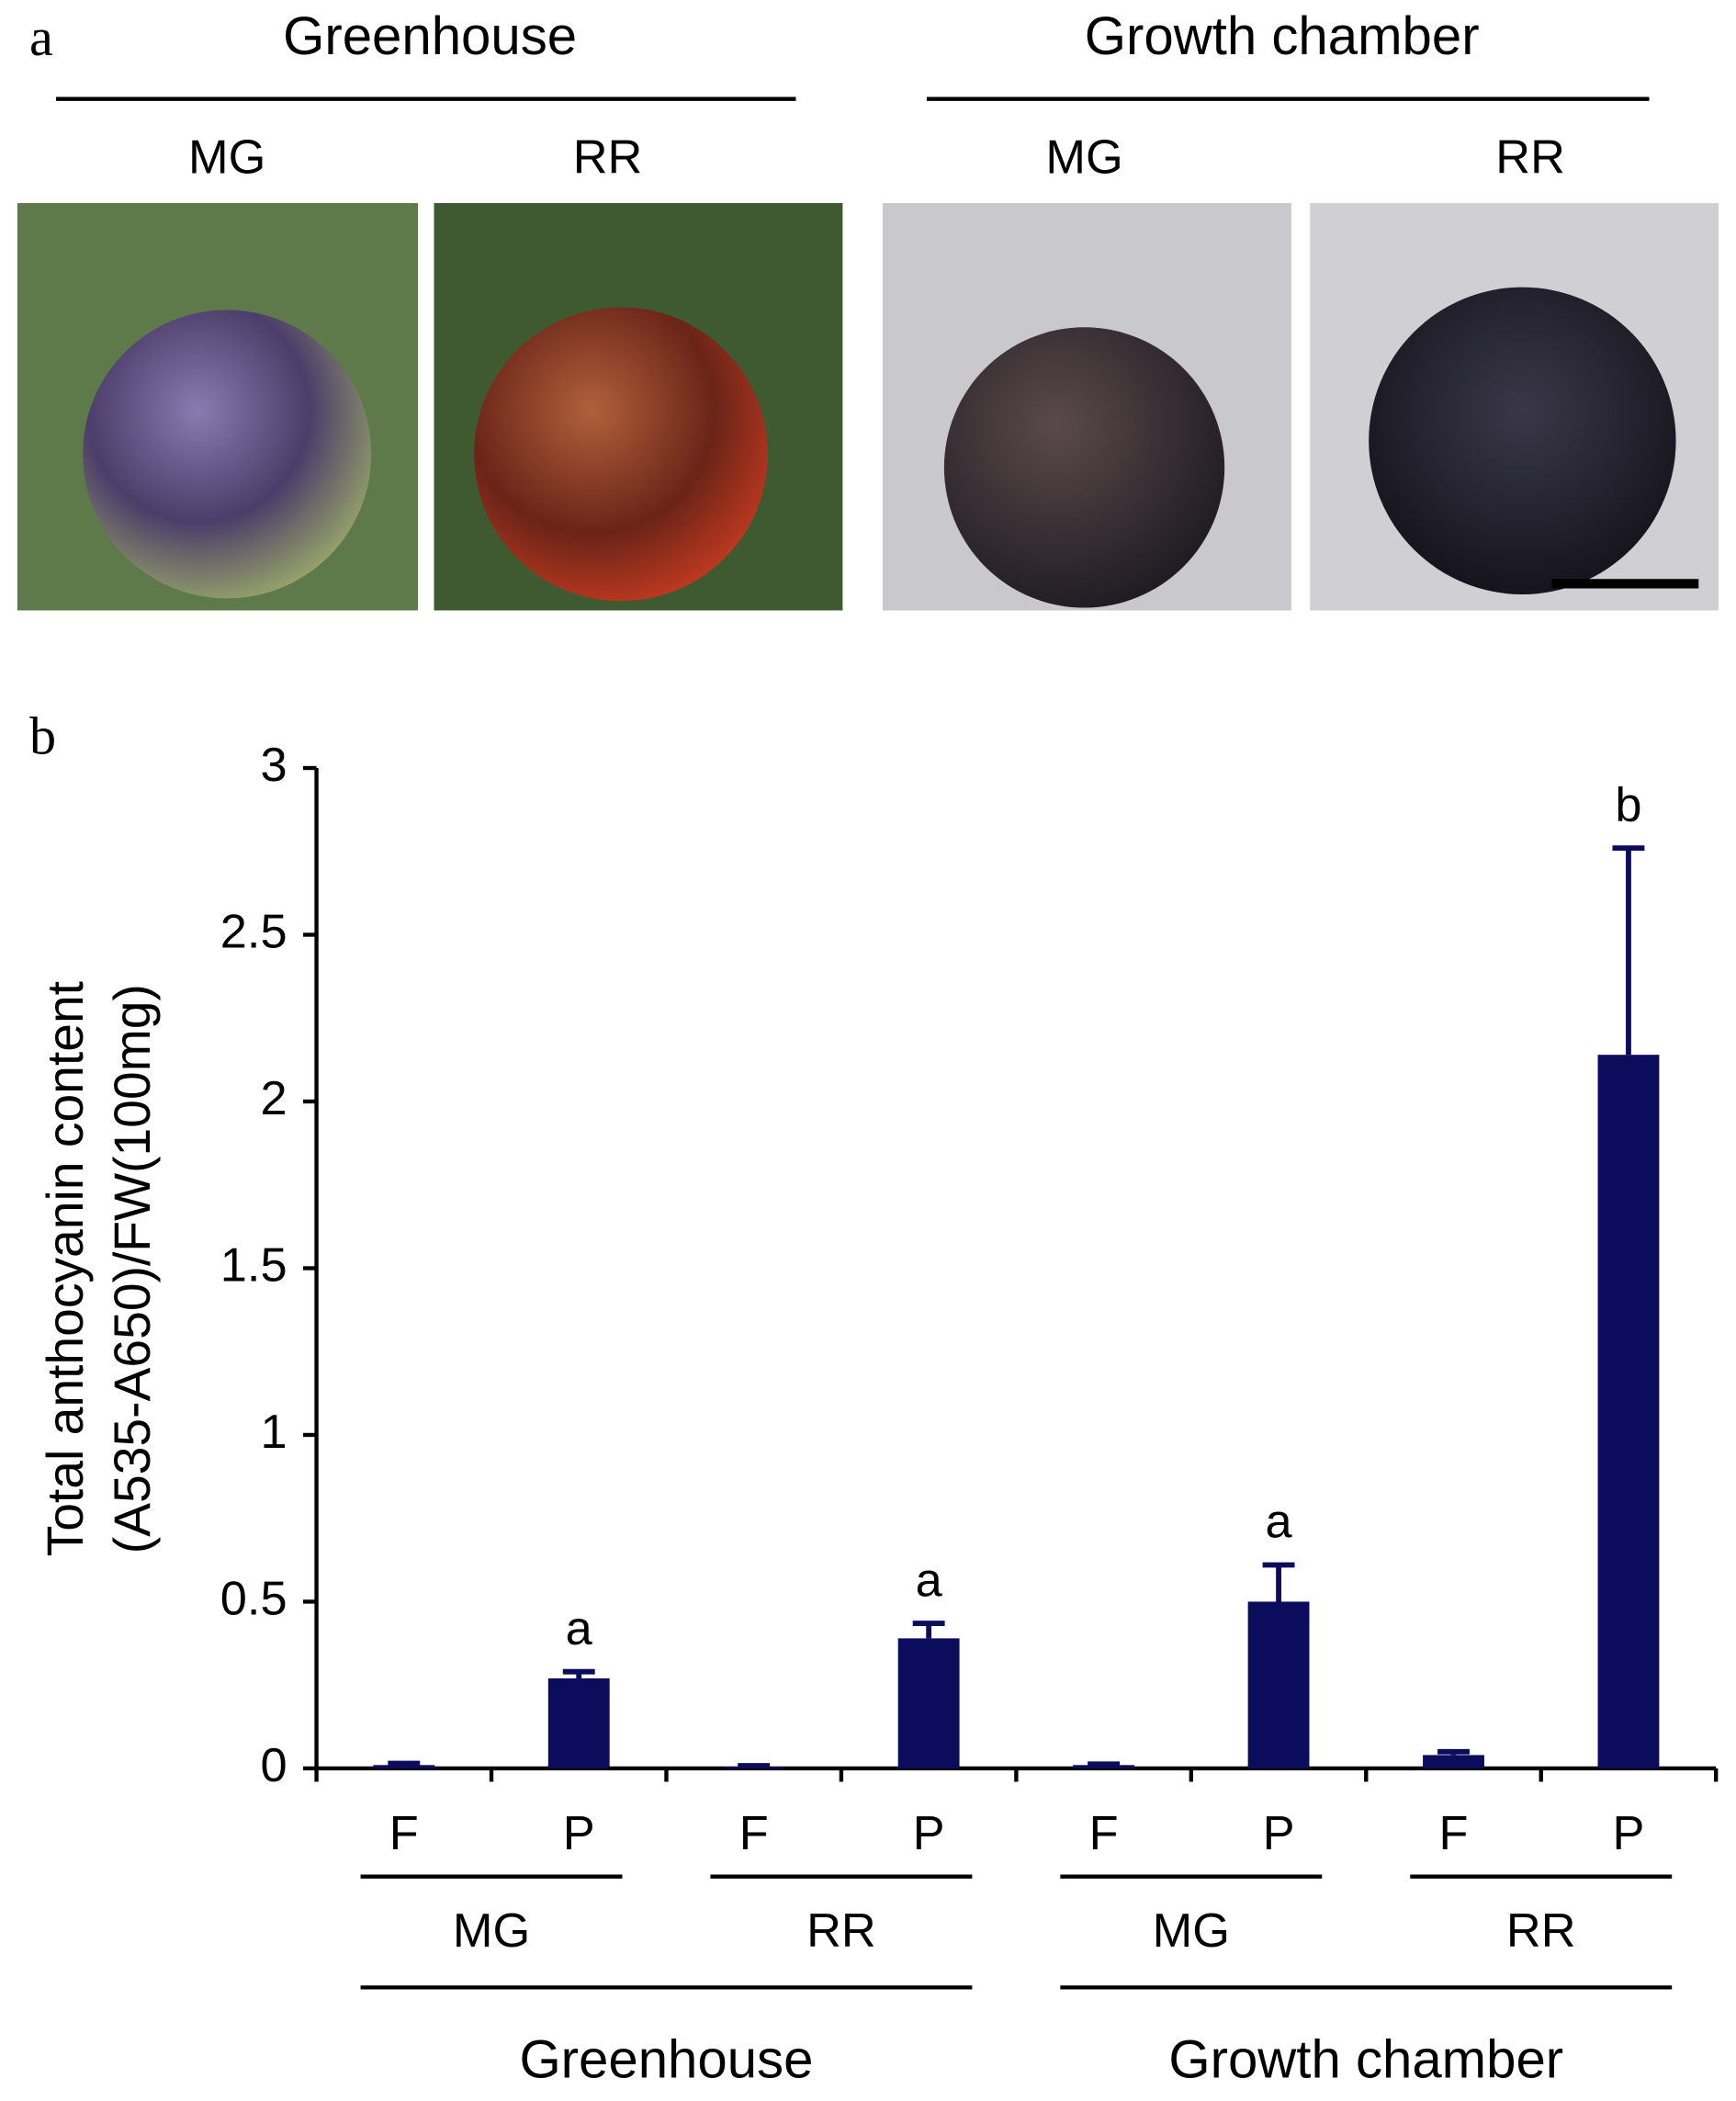 This screenshot has width=1736, height=2101. I want to click on y-tick-label: 1.5, so click(253, 1265).